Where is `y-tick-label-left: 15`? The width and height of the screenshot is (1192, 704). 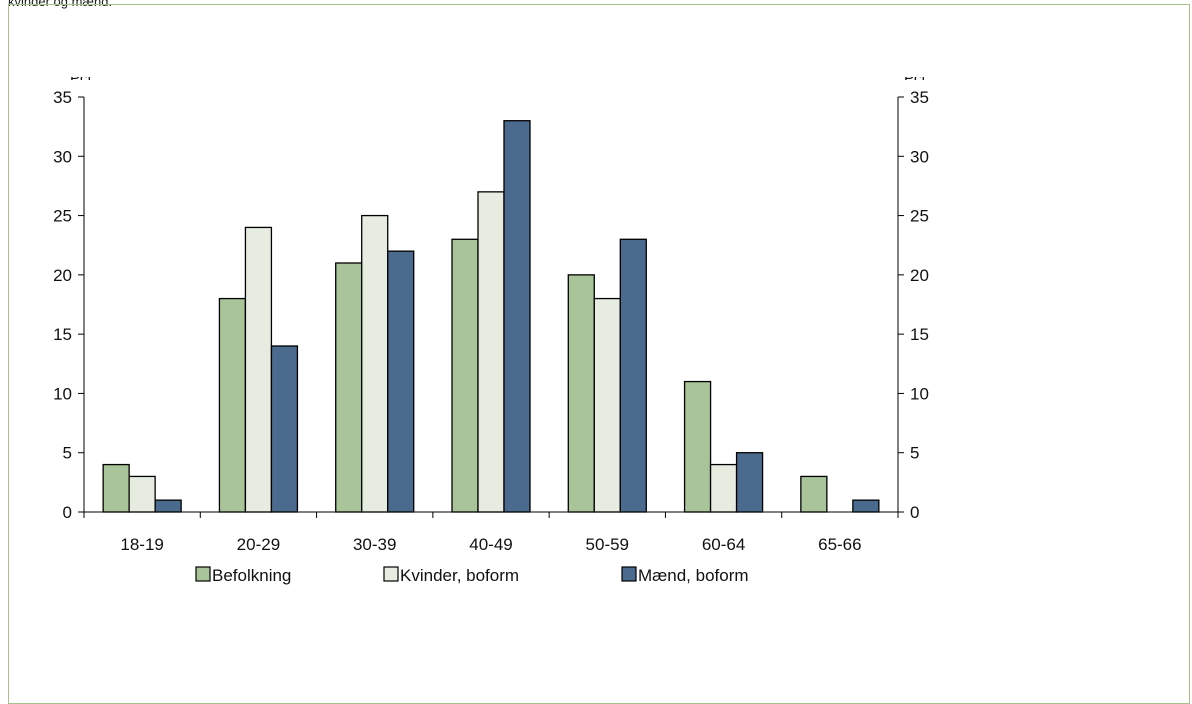
y-tick-label-left: 15 is located at coordinates (62, 334).